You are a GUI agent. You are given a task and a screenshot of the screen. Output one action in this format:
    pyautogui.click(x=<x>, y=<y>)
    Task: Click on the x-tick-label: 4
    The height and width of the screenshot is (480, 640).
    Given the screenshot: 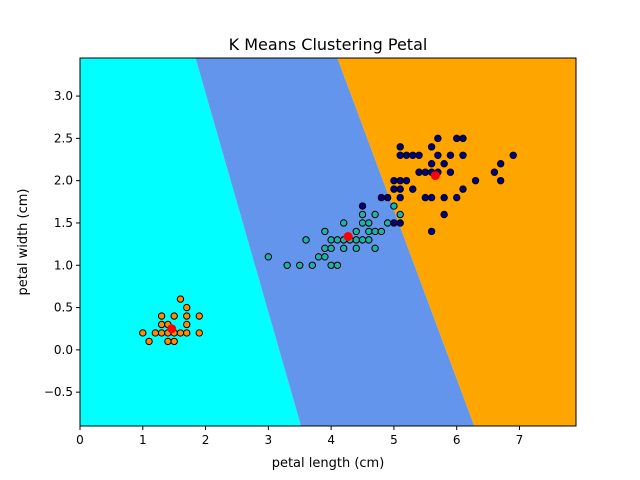 What is the action you would take?
    pyautogui.click(x=331, y=440)
    